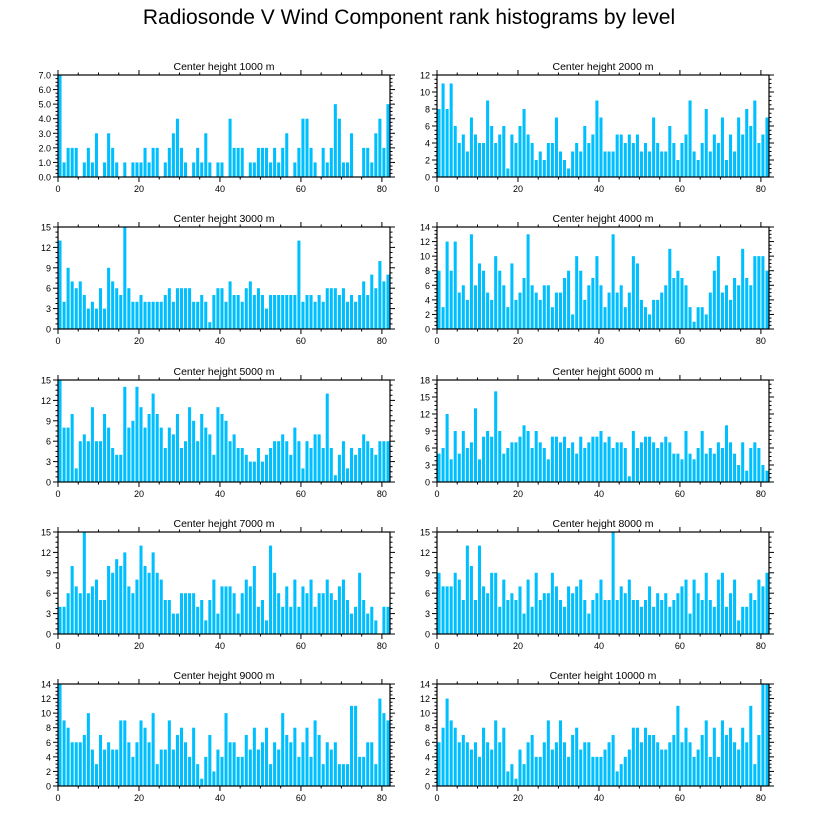 Image resolution: width=818 pixels, height=824 pixels. I want to click on x-tick-label: 60, so click(301, 189).